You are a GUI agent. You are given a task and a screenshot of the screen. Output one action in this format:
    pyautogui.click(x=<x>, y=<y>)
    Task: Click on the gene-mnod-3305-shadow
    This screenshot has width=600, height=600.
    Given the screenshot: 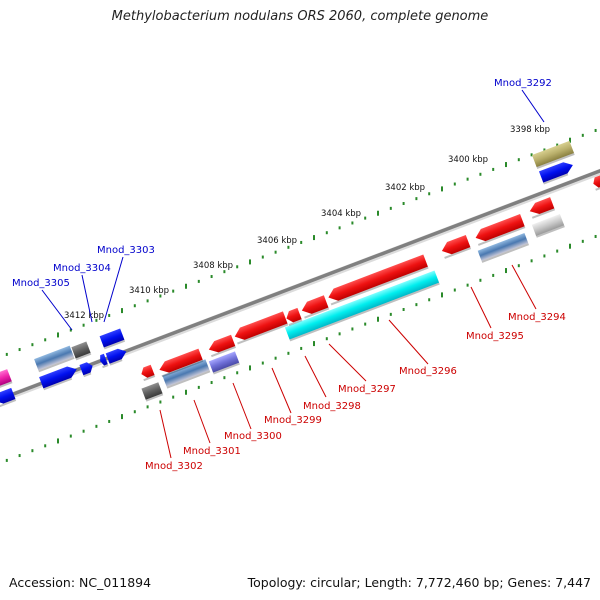 What is the action you would take?
    pyautogui.click(x=56, y=364)
    